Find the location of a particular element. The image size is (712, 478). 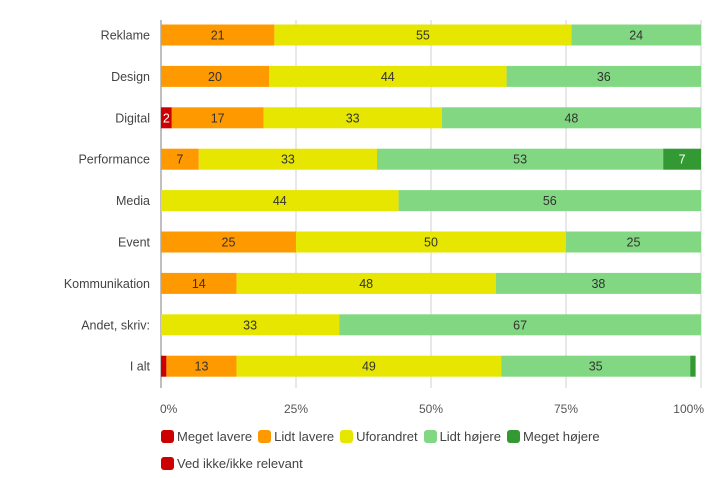

legend-item: Meget højere is located at coordinates (553, 436).